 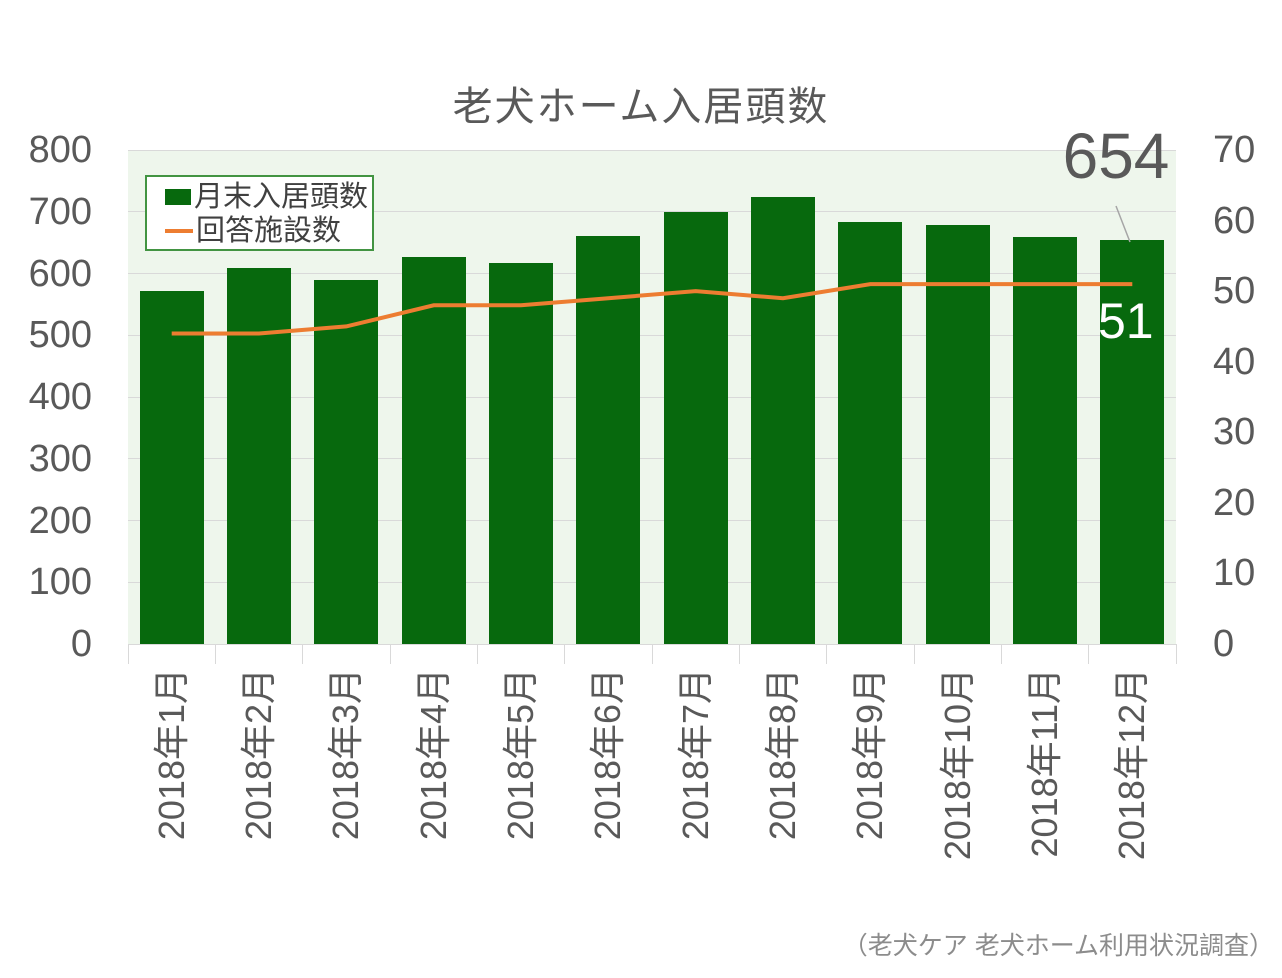 I want to click on y-tick-label: 500, so click(x=60, y=335).